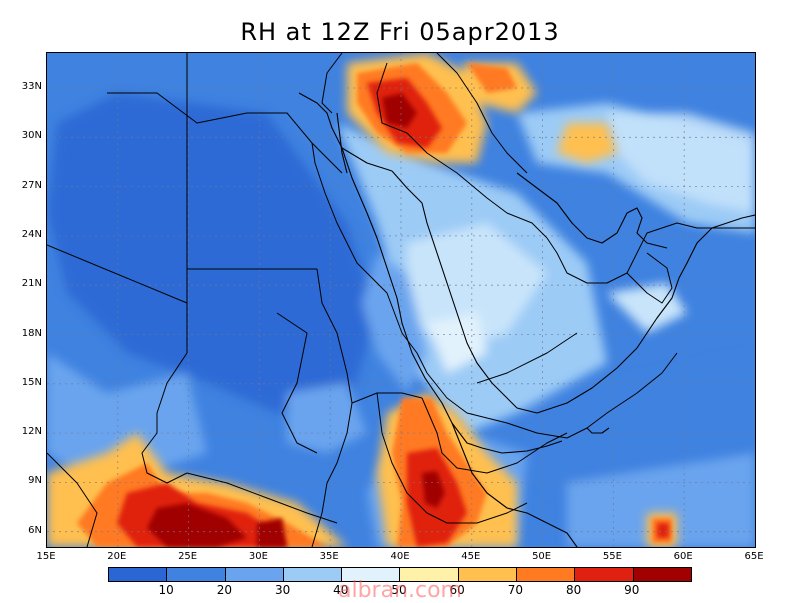 This screenshot has height=603, width=800. I want to click on colorbar-label-80: 80, so click(573, 590).